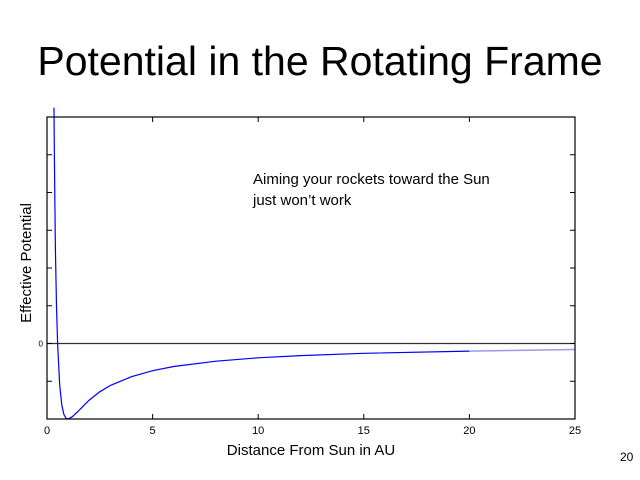 This screenshot has height=480, width=640. What do you see at coordinates (575, 431) in the screenshot?
I see `x-tick-label: 25` at bounding box center [575, 431].